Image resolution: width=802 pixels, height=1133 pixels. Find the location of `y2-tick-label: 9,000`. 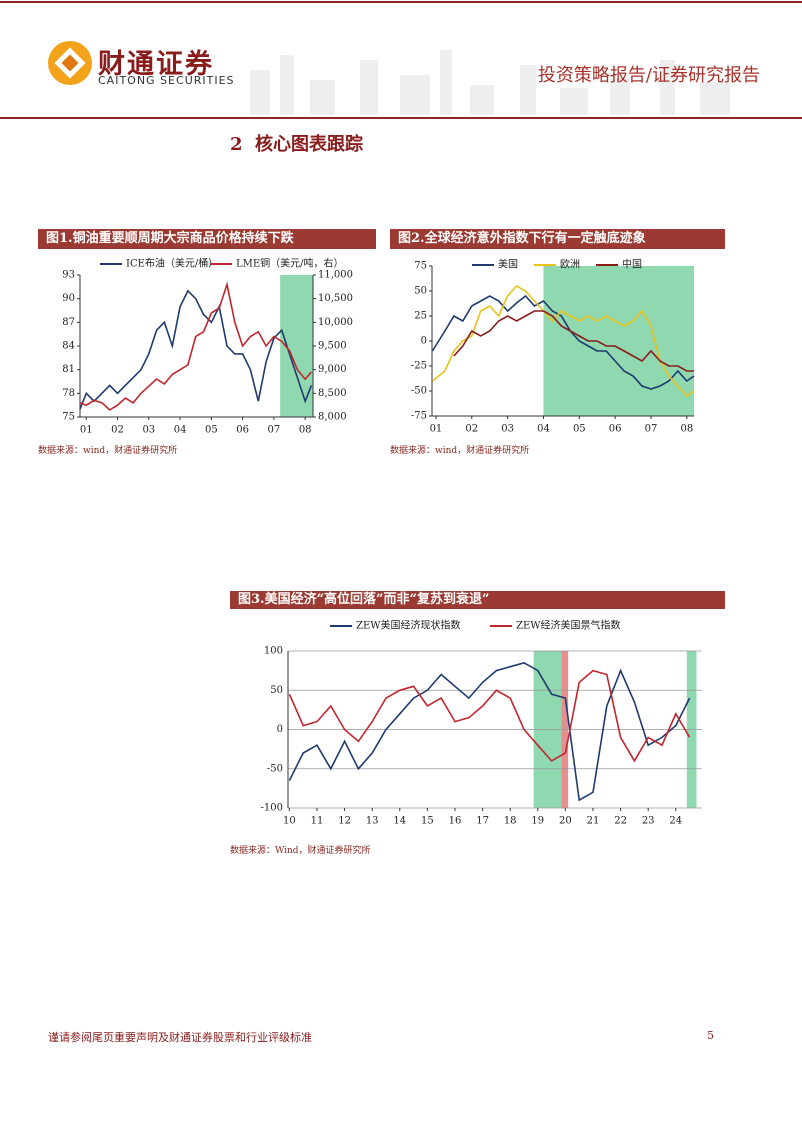

y2-tick-label: 9,000 is located at coordinates (332, 369).